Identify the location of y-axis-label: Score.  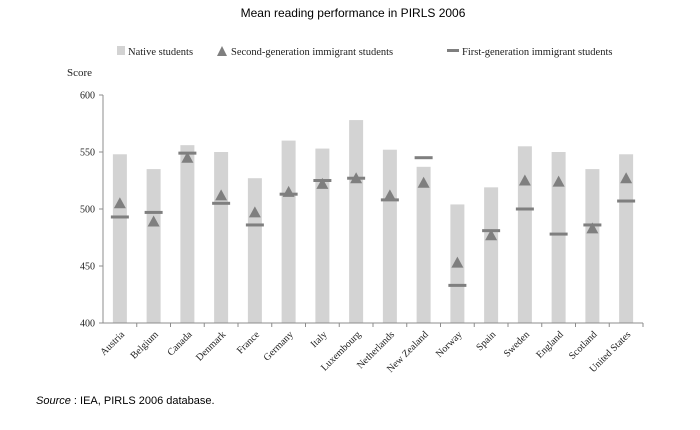
(79, 73).